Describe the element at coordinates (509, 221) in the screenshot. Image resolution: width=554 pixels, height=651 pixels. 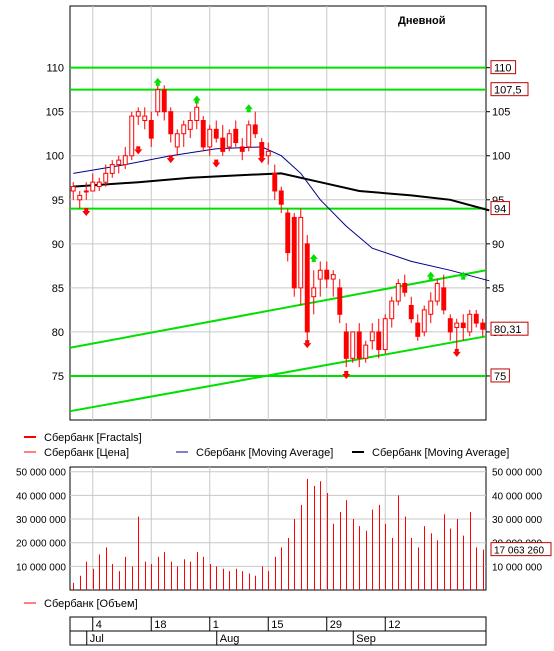
I see `price-level-labels: 110 107,5 94 75 80,31` at that location.